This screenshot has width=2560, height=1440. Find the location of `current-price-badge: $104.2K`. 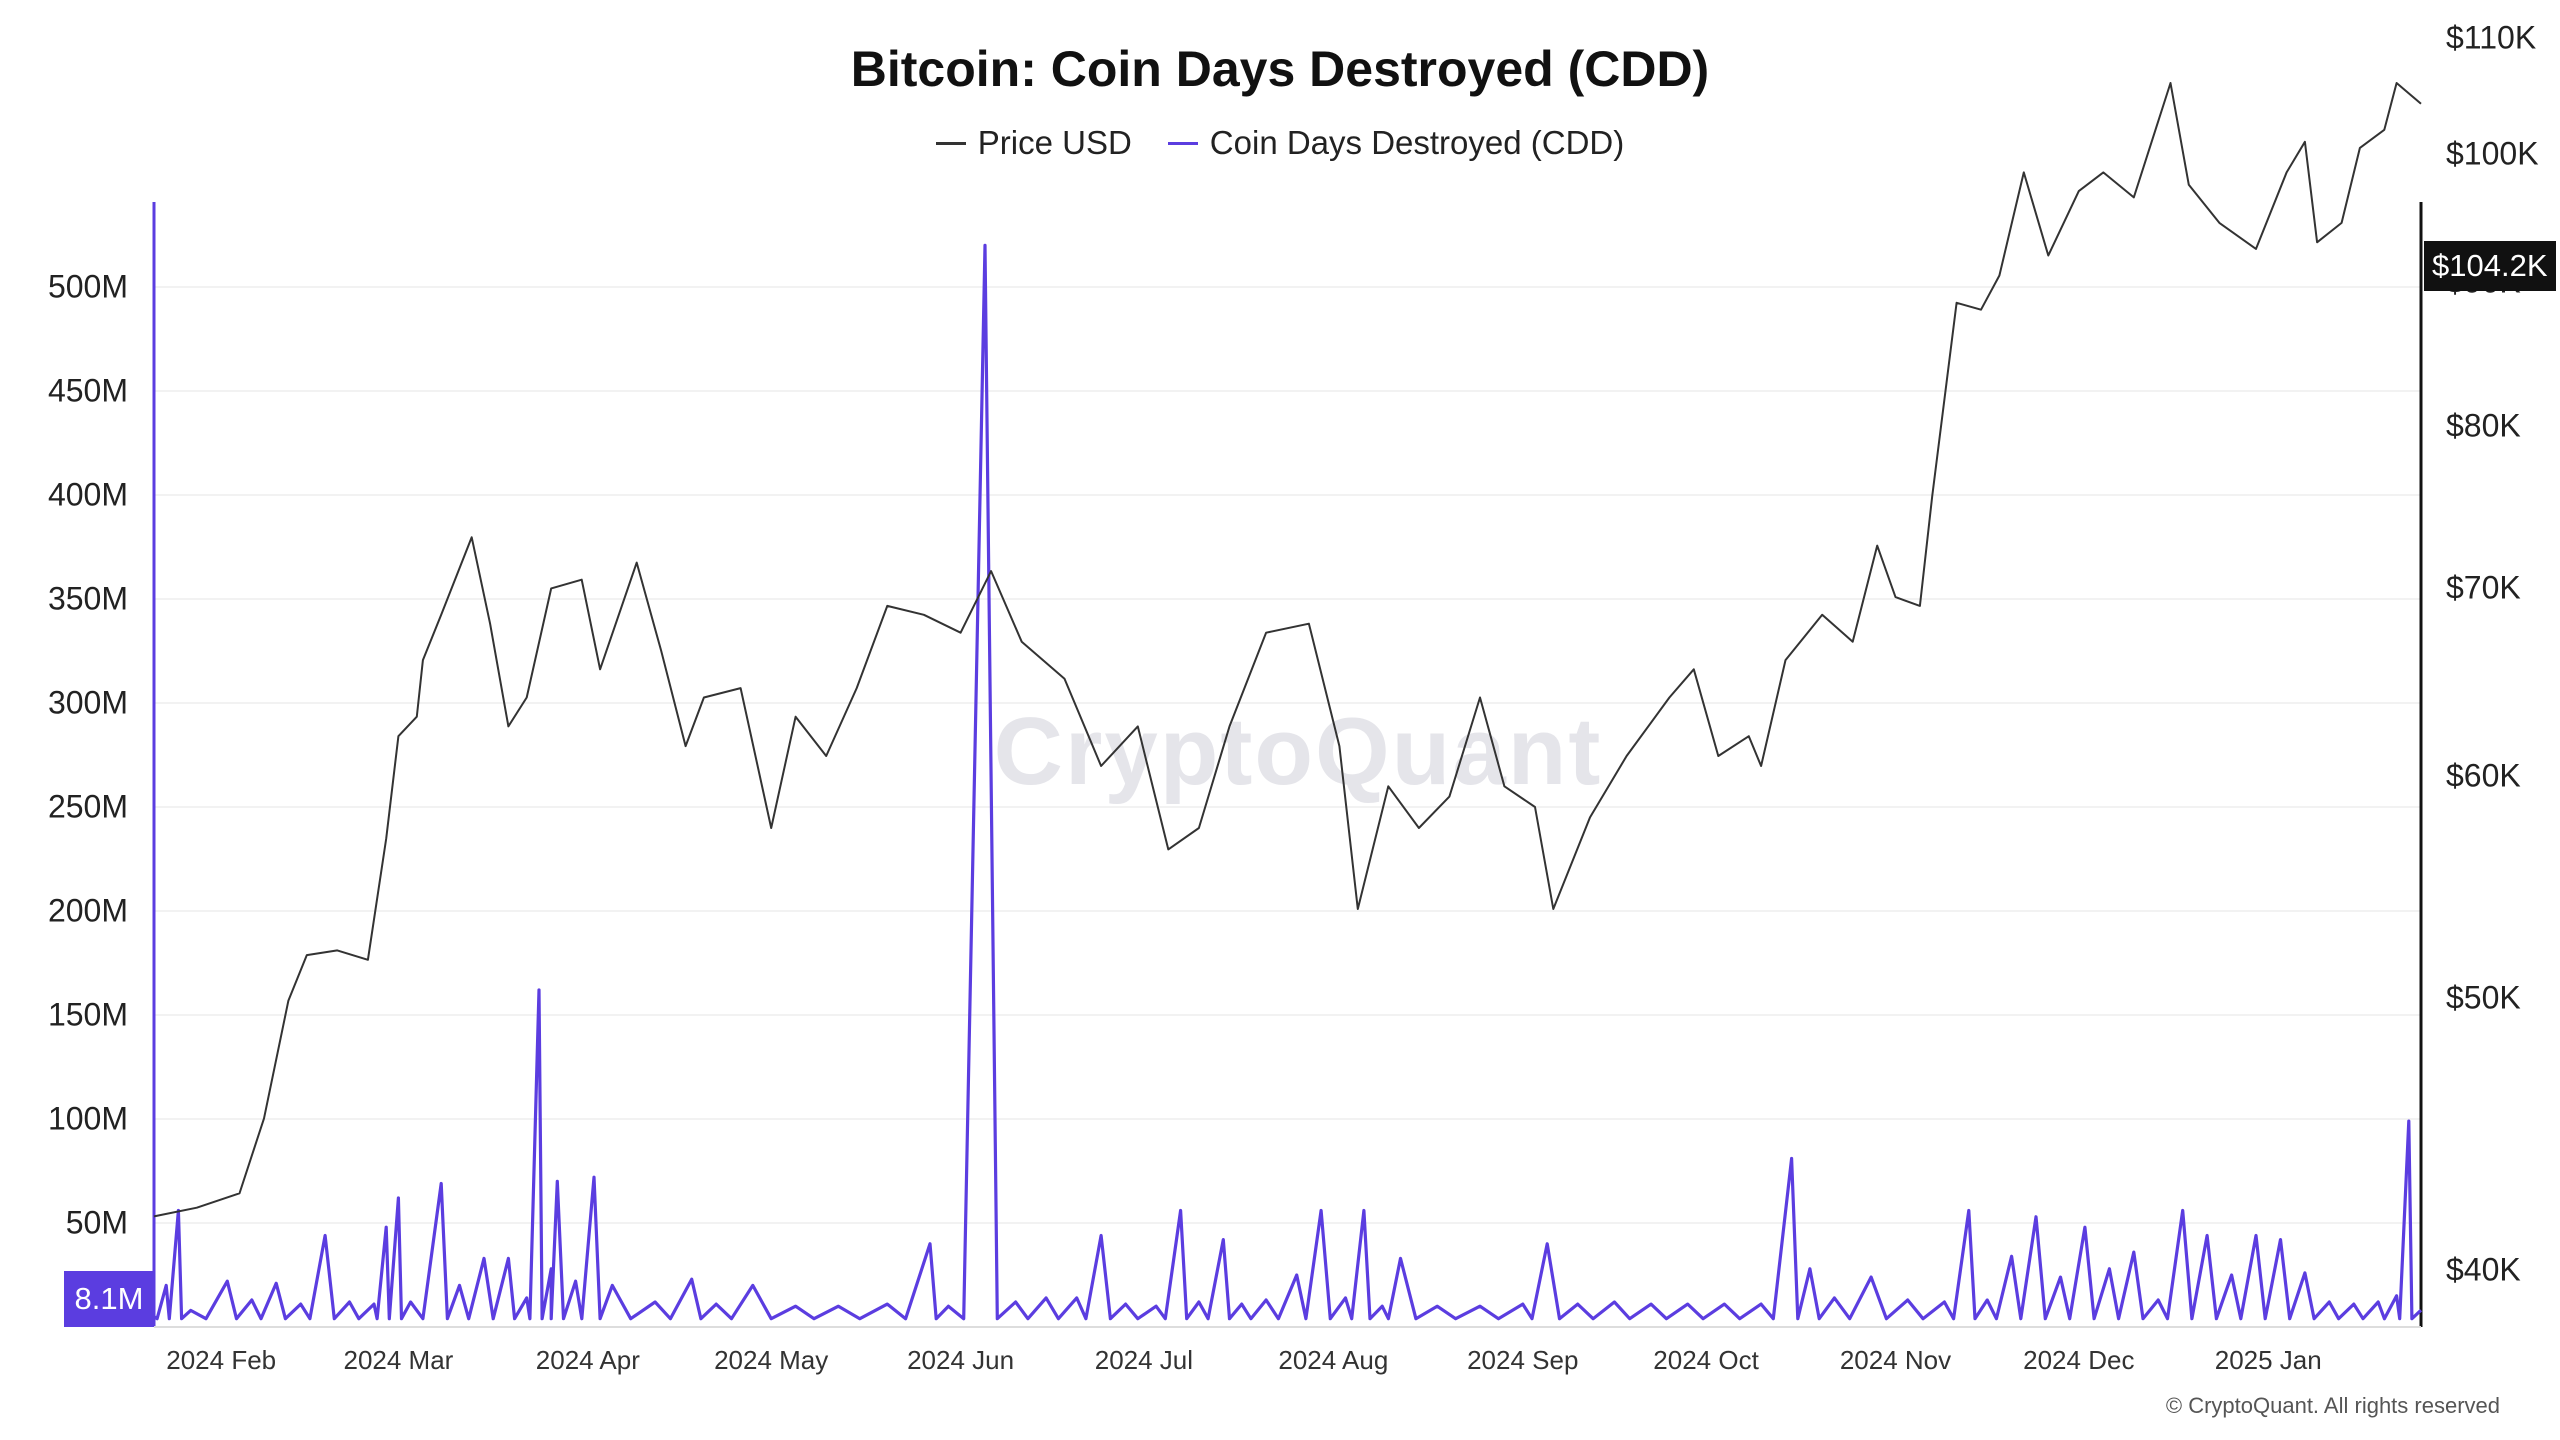

current-price-badge: $104.2K is located at coordinates (2490, 266).